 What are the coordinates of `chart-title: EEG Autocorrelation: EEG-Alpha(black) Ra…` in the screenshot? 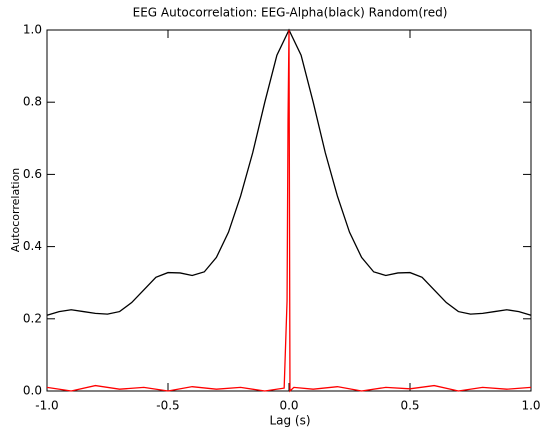 It's located at (290, 13).